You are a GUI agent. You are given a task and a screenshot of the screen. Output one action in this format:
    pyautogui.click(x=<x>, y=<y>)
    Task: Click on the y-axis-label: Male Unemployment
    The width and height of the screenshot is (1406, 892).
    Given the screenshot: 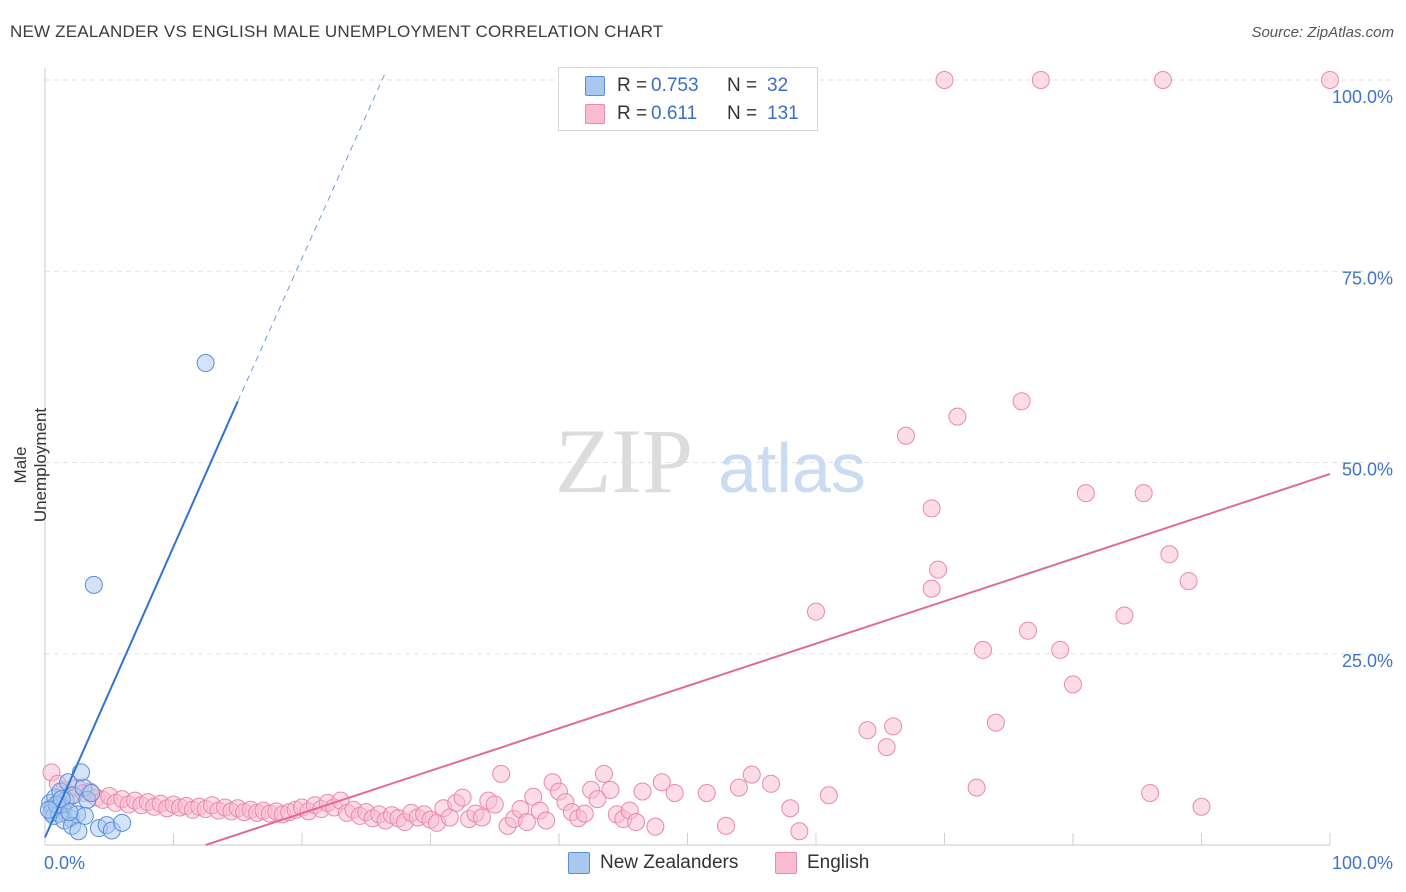 What is the action you would take?
    pyautogui.click(x=30, y=465)
    